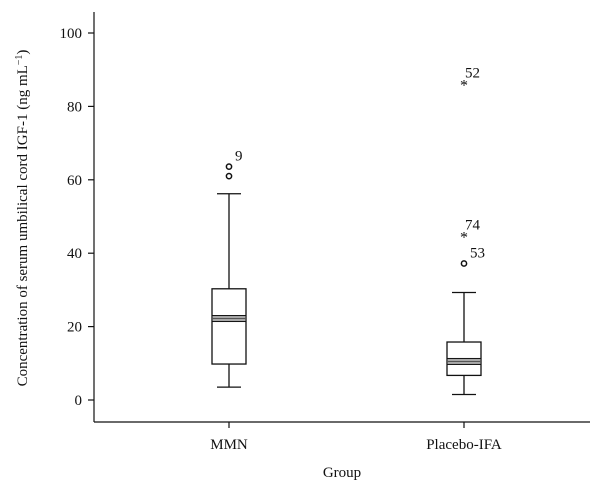 This screenshot has width=598, height=483. I want to click on x-axis-title: Group, so click(342, 473).